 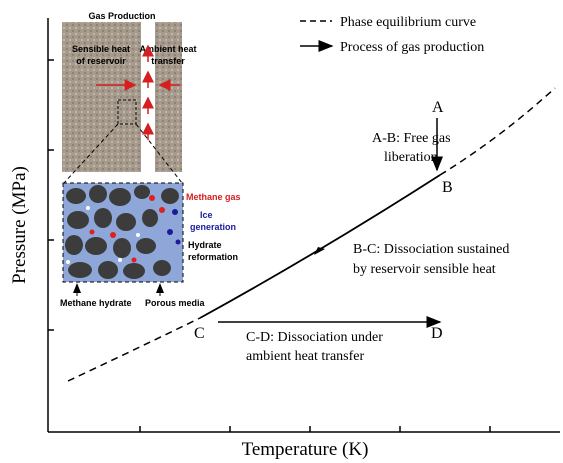 I want to click on bubbles, so click(x=123, y=229).